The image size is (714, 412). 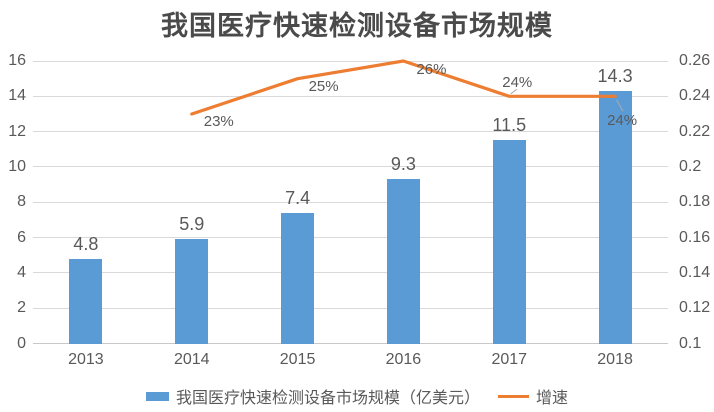 I want to click on y-axis-right-tick: 0.16, so click(x=695, y=237).